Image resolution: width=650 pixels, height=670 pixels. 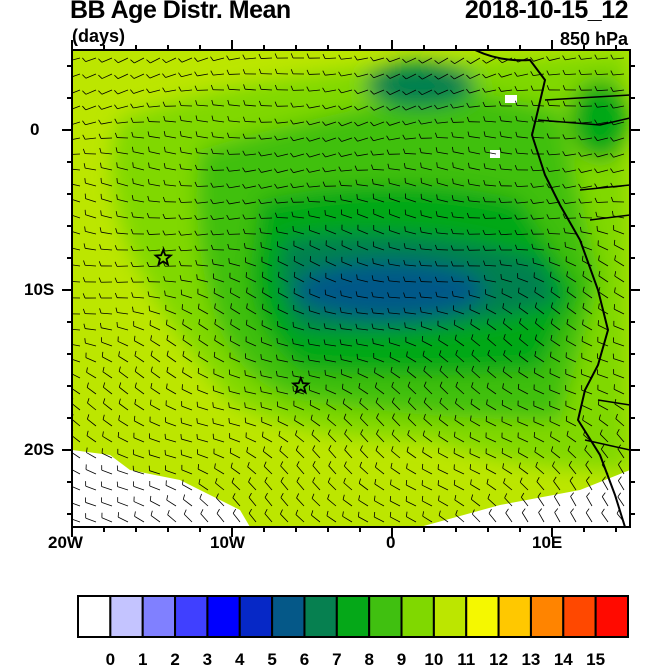 I want to click on colorbar-label: 3, so click(x=207, y=660).